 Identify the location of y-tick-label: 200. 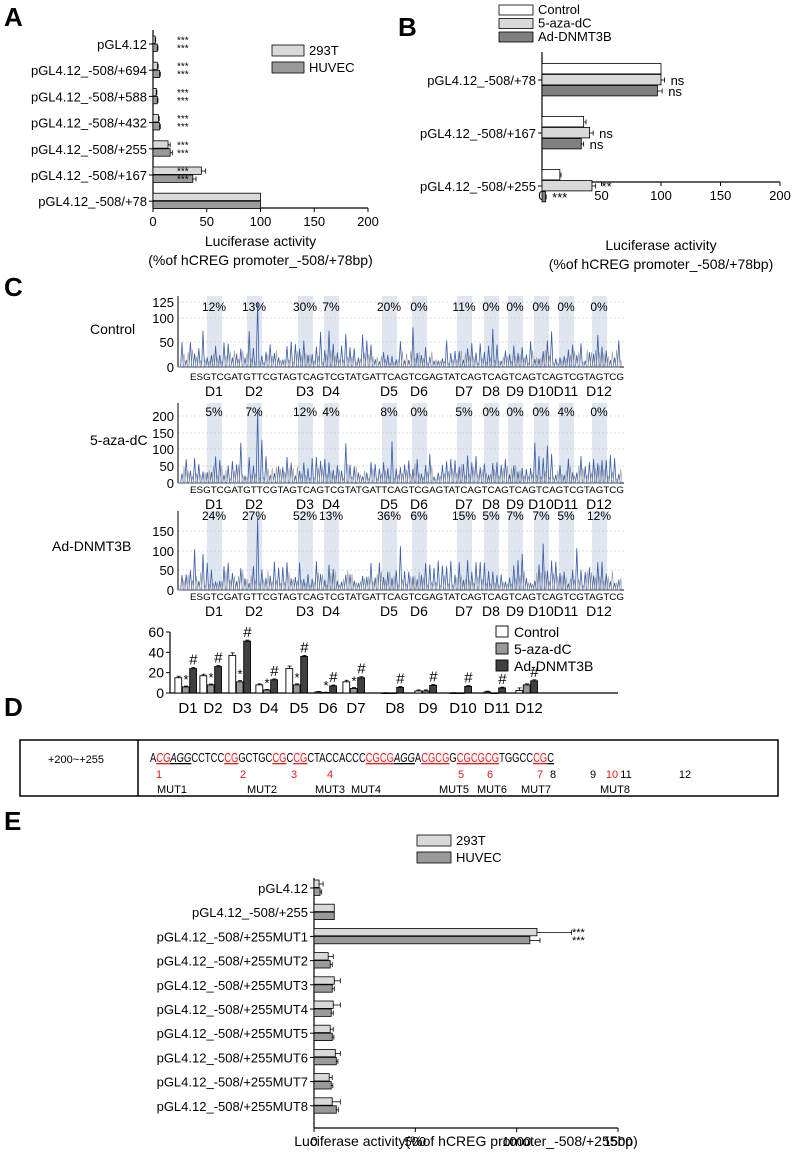
(163, 416).